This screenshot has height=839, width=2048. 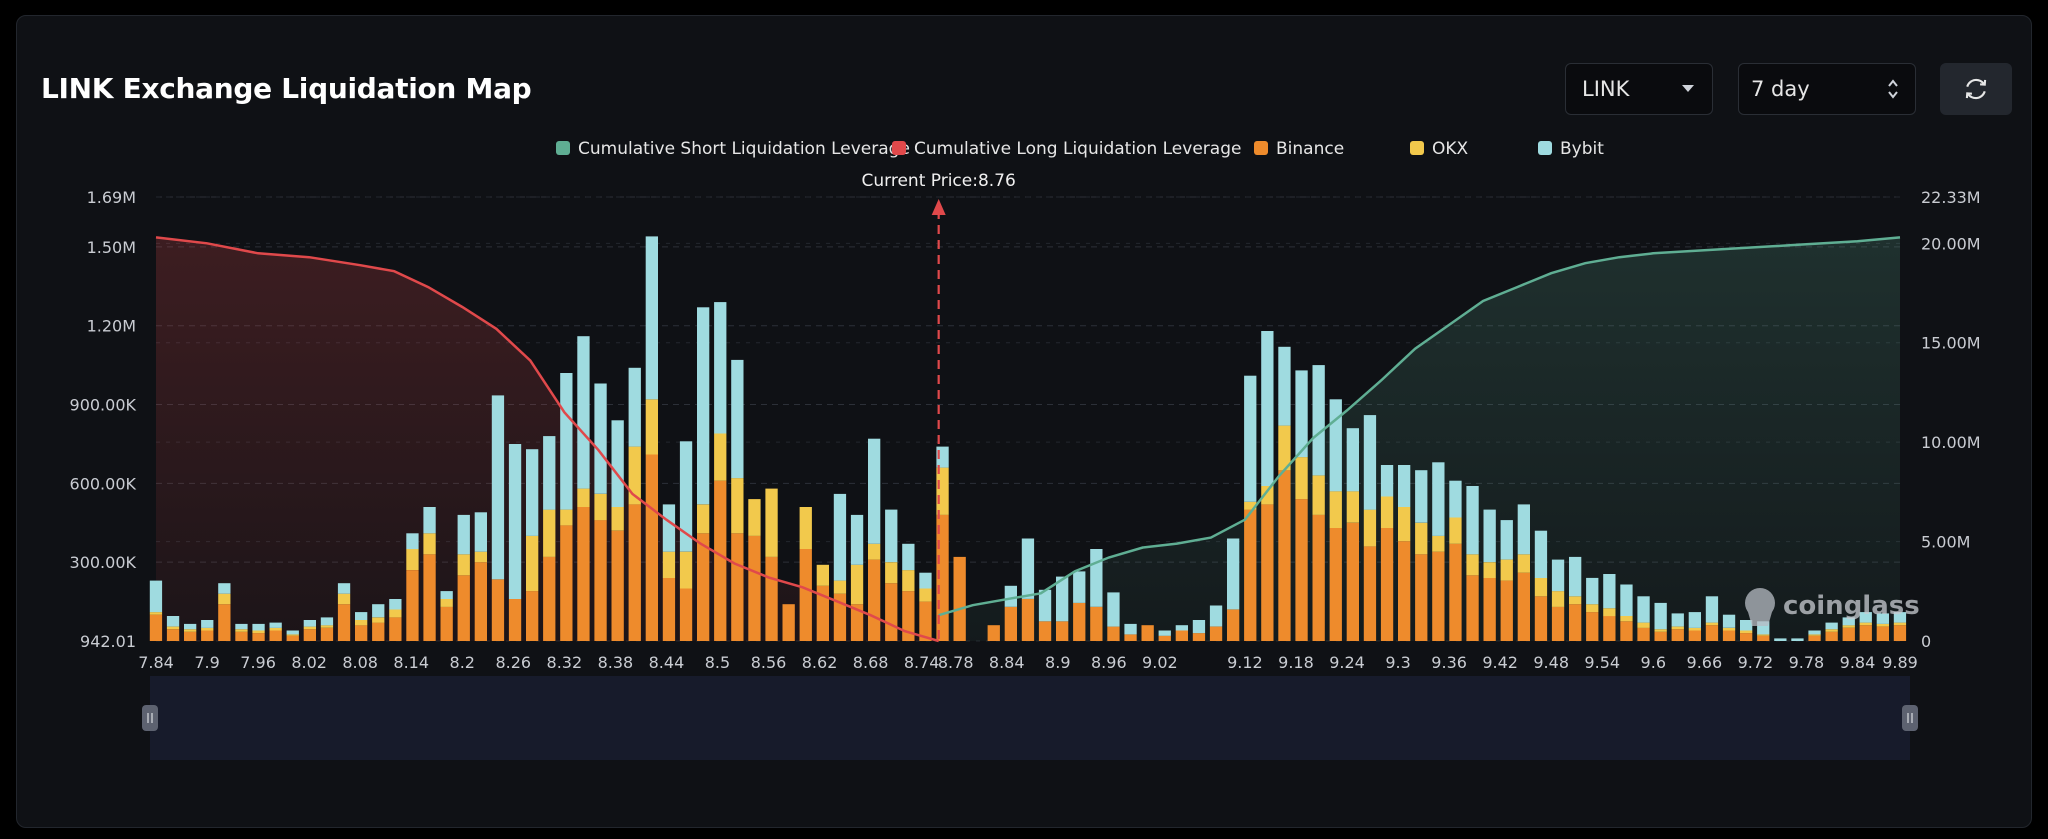 I want to click on y-right-tick-label: 10.00M, so click(x=1951, y=442).